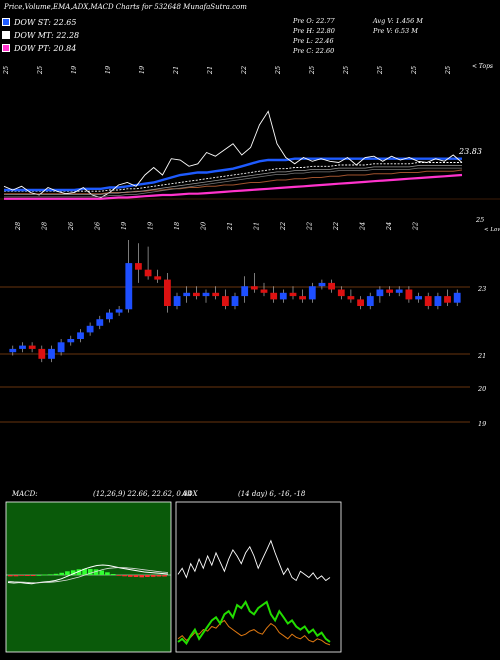  I want to click on legend-label-st: DOW ST: 22.65, so click(45, 22).